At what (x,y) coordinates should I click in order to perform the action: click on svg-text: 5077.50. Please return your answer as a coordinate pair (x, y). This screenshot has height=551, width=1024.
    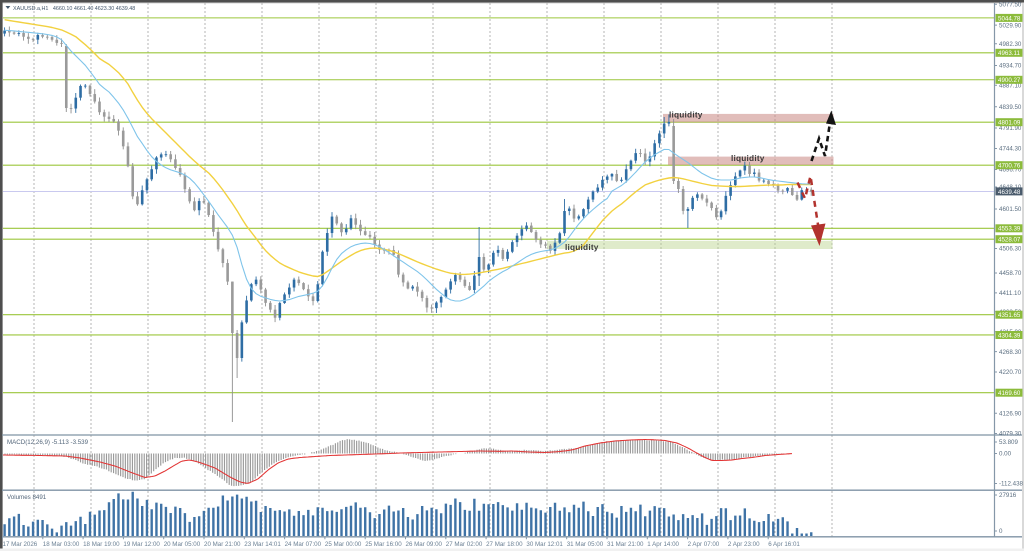
    Looking at the image, I should click on (1010, 5).